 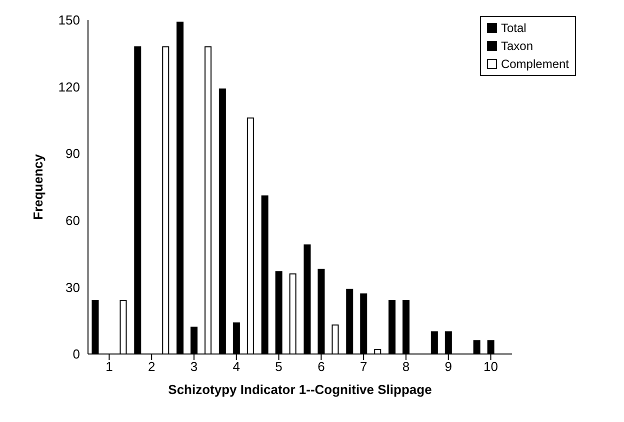 I want to click on y-axis-title: Frequency, so click(x=38, y=186).